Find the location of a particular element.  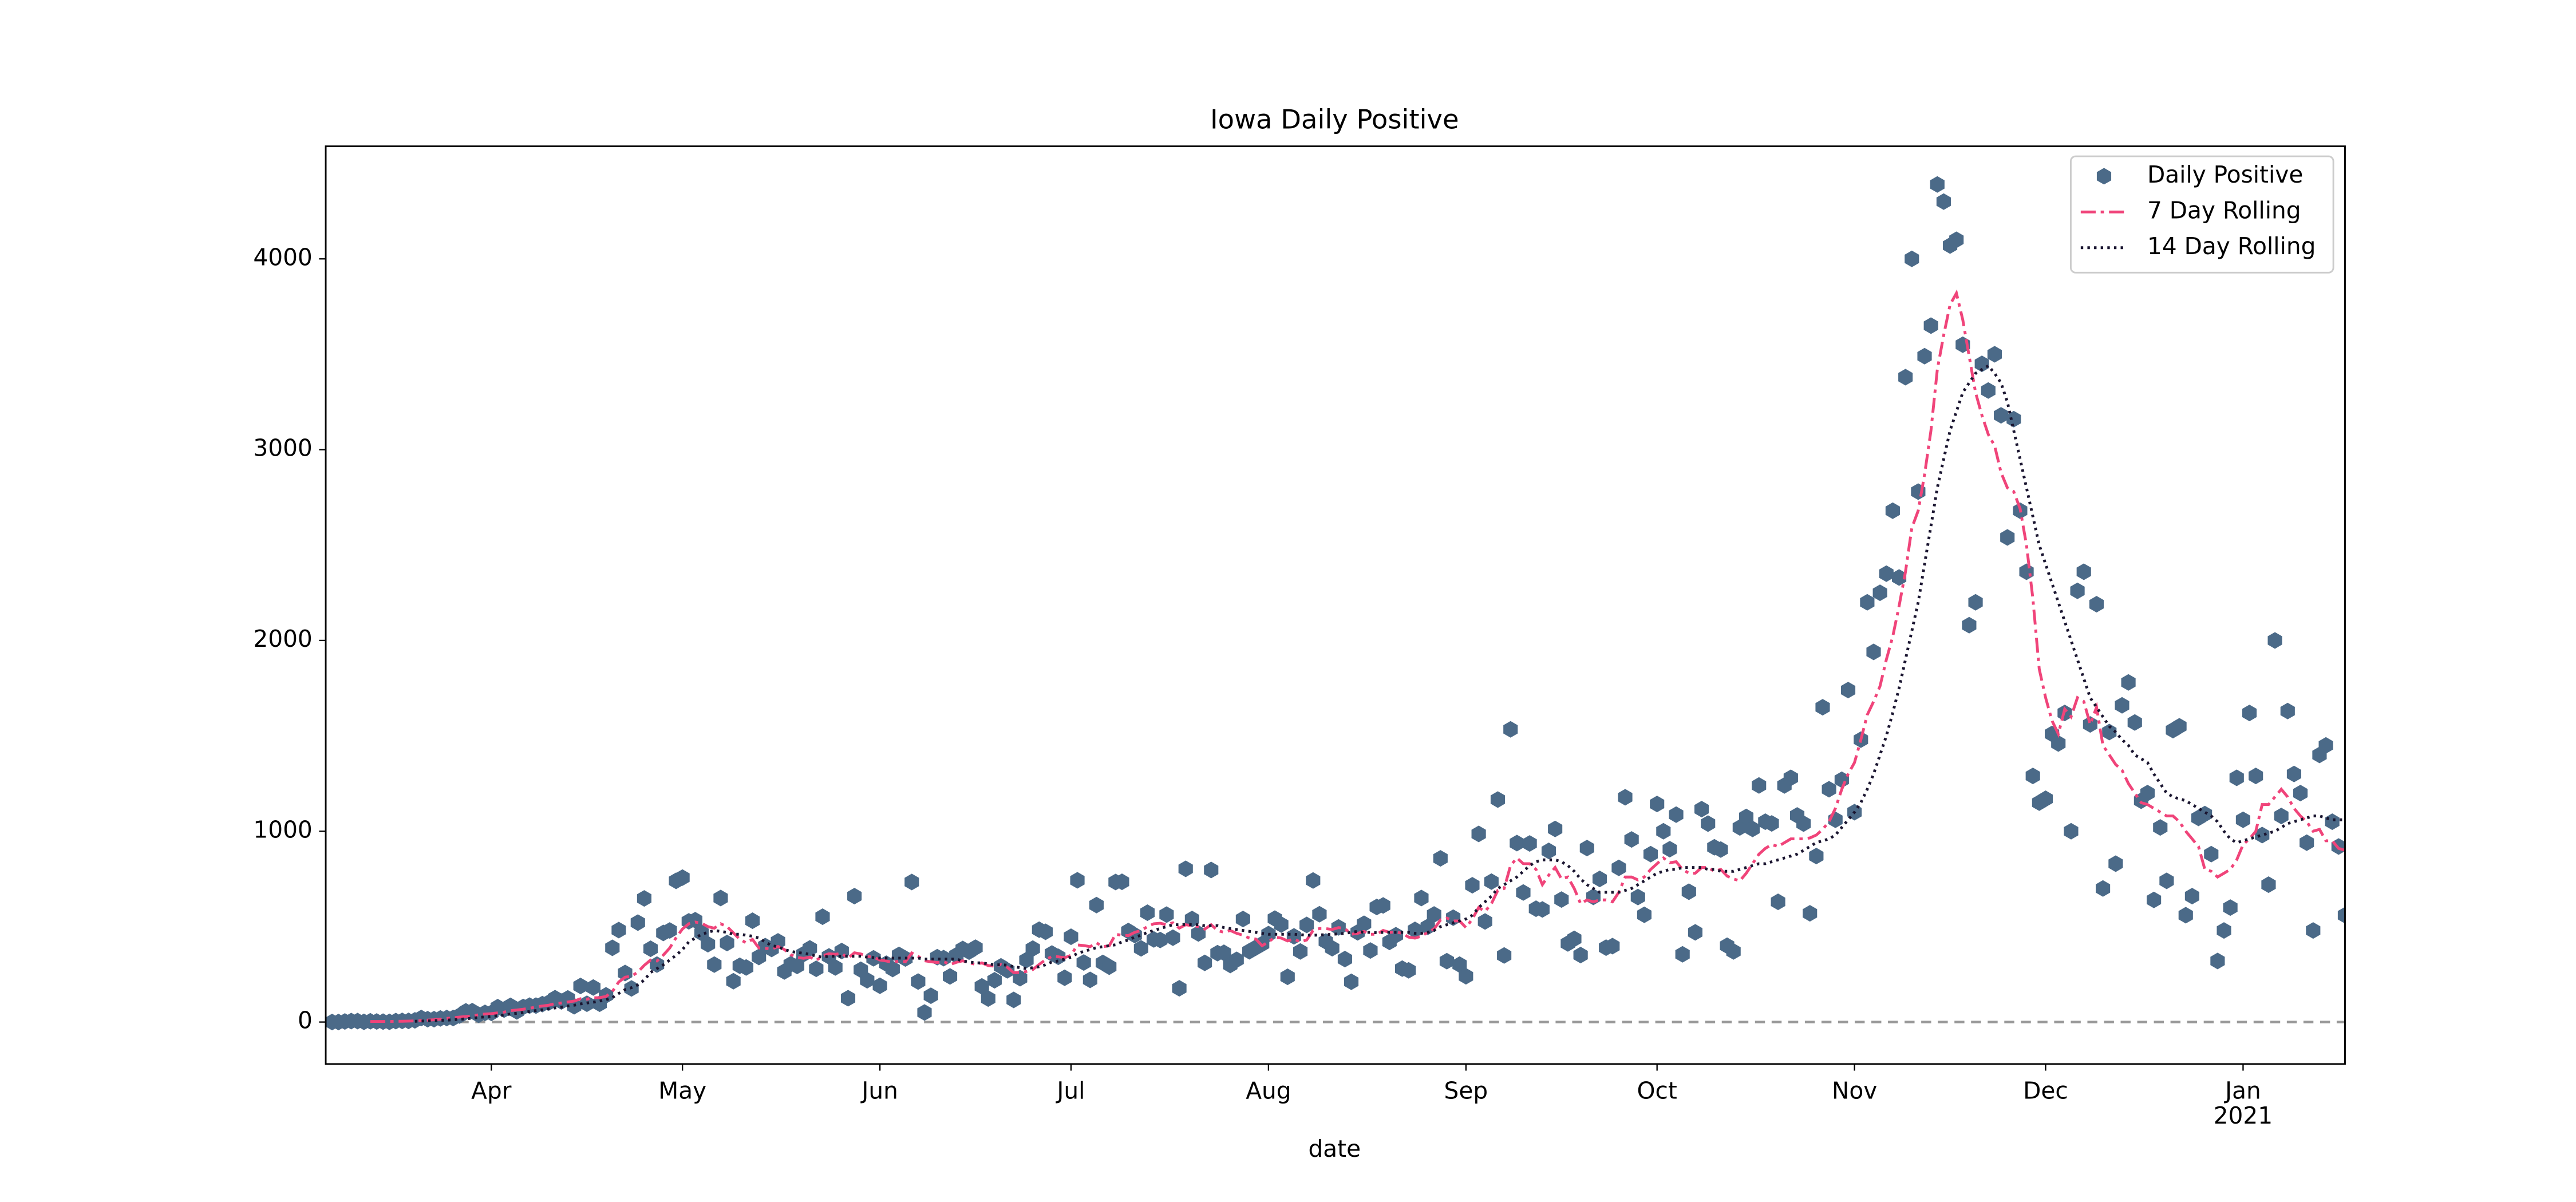

y-tick-label: 0 is located at coordinates (305, 1021).